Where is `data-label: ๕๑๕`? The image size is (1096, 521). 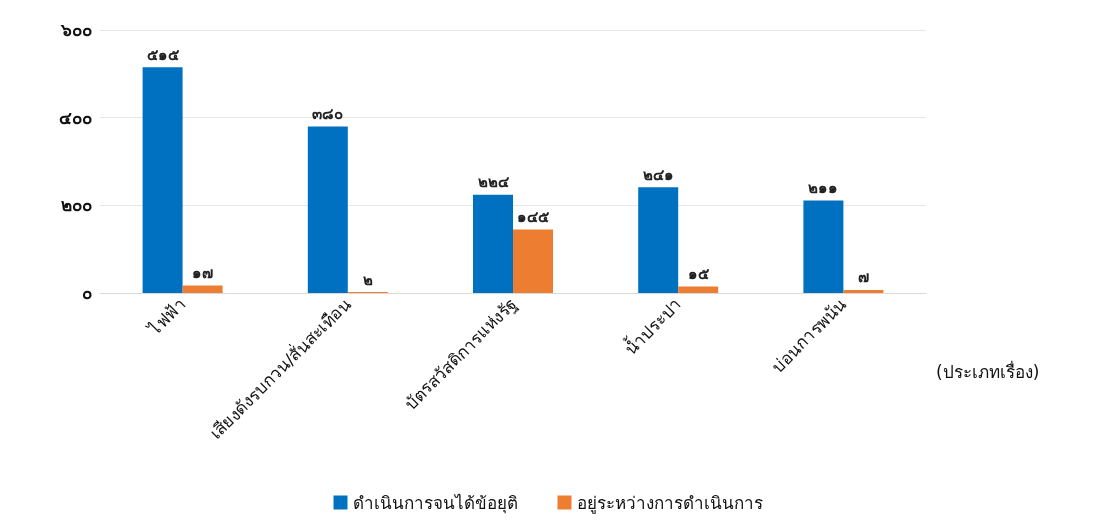 data-label: ๕๑๕ is located at coordinates (163, 54).